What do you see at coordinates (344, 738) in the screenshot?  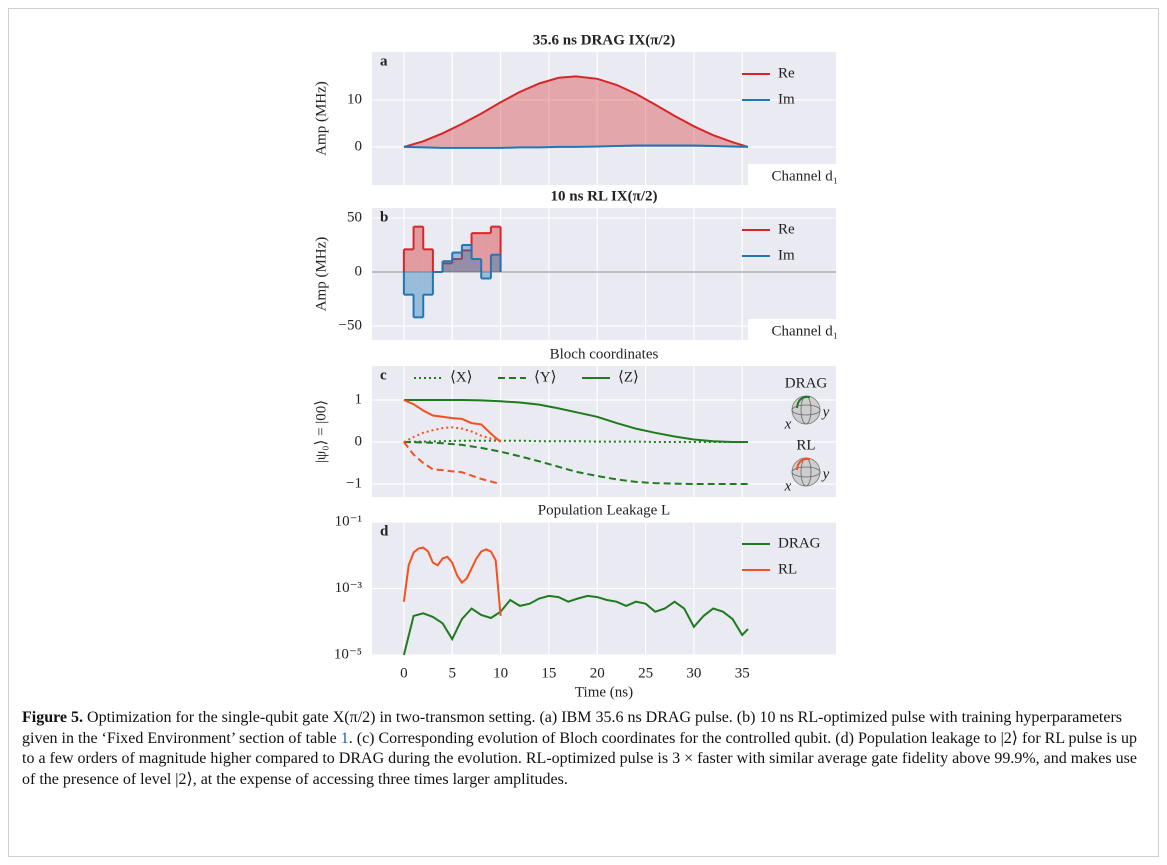 I see `table-ref: 1` at bounding box center [344, 738].